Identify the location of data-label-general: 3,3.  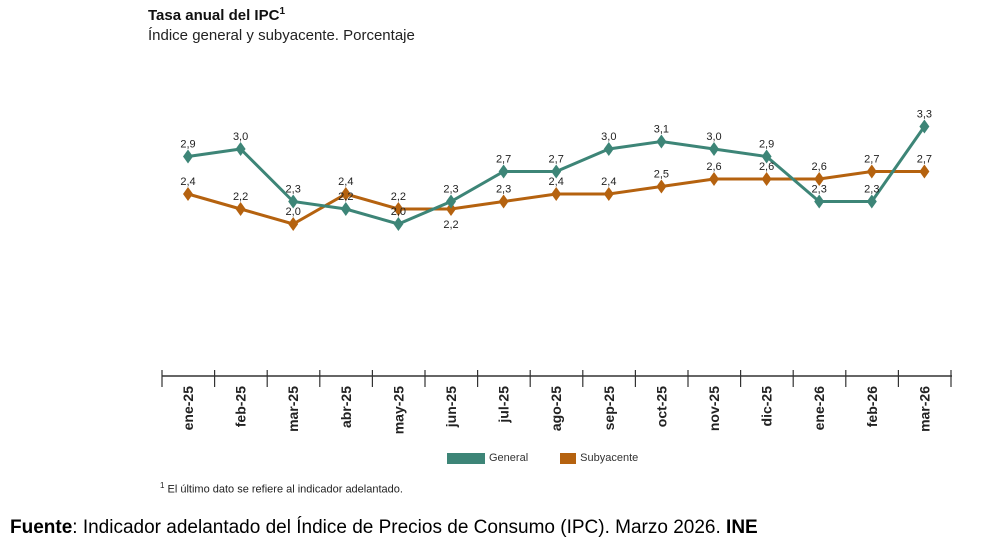
(924, 115).